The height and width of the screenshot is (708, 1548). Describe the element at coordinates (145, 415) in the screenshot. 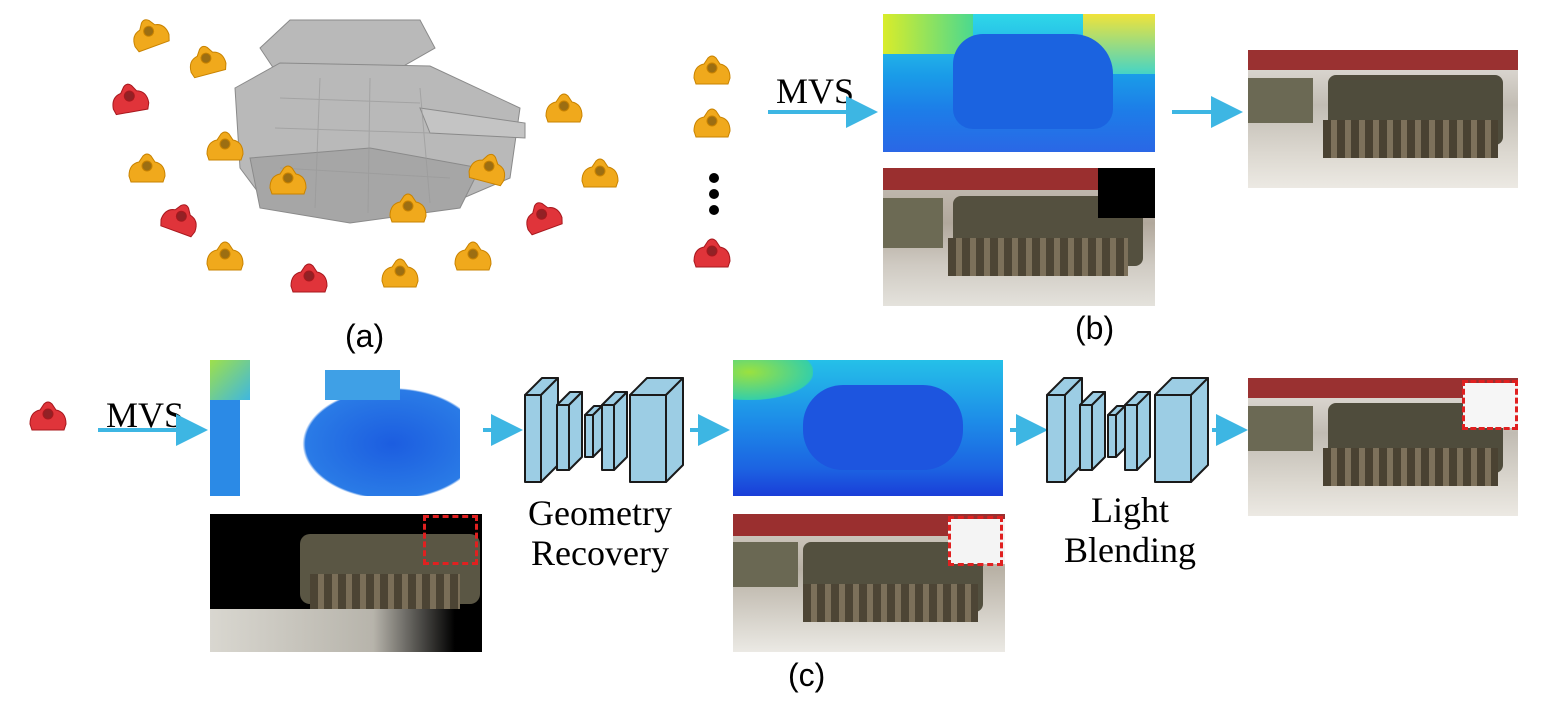

I see `mvs-label-bottom: MVS` at that location.